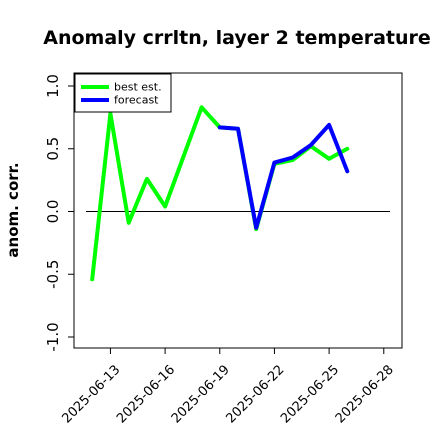 This screenshot has width=440, height=440. I want to click on y-tick-label: 1.0, so click(53, 86).